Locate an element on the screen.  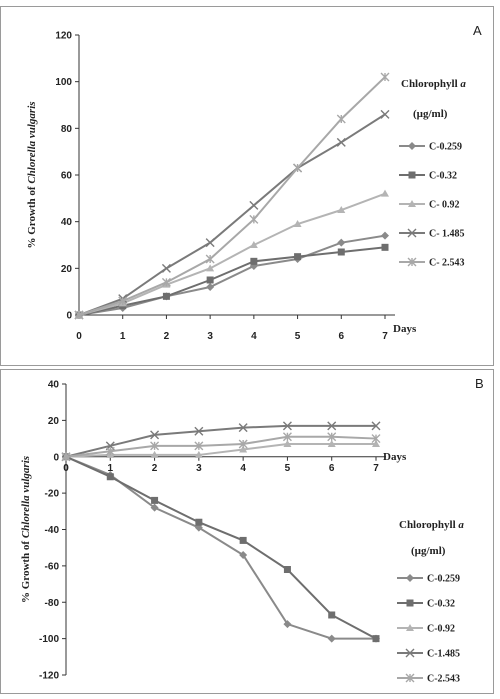
panel-label: A is located at coordinates (477, 30).